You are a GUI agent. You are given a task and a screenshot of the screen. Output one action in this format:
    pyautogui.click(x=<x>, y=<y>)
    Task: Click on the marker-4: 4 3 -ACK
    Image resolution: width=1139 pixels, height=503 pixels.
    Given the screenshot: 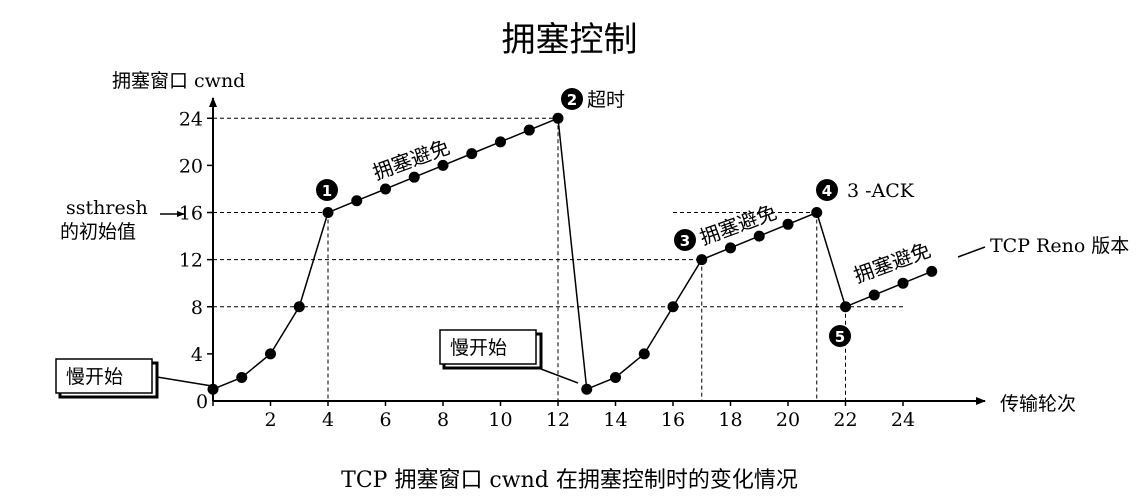 What is the action you would take?
    pyautogui.click(x=865, y=190)
    